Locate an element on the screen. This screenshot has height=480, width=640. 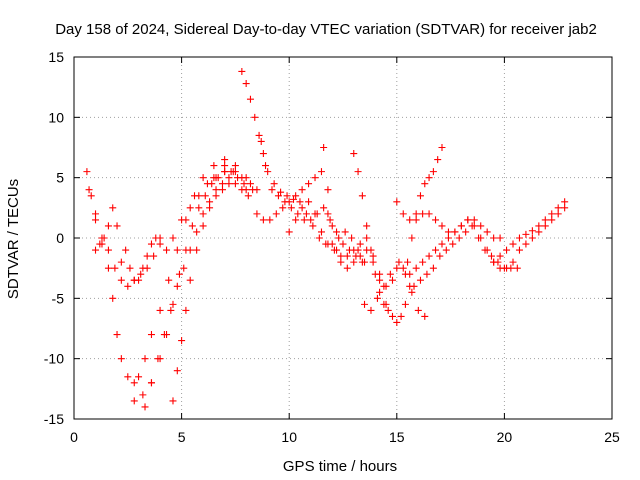
x-tick-label: 10 is located at coordinates (289, 437).